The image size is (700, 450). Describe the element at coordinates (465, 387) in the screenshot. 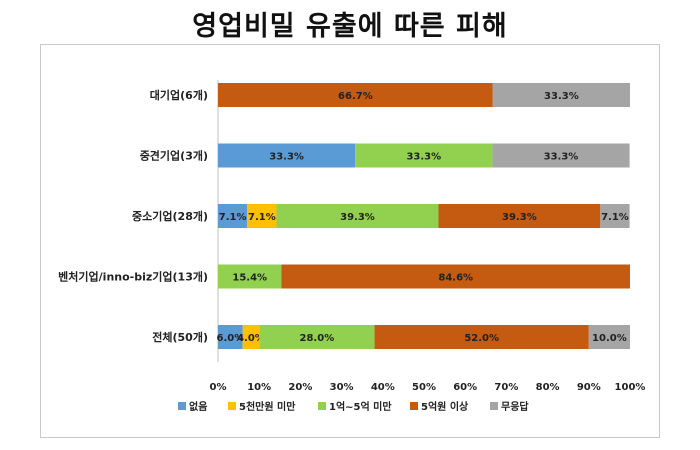

I see `x-tick-label: 60%` at that location.